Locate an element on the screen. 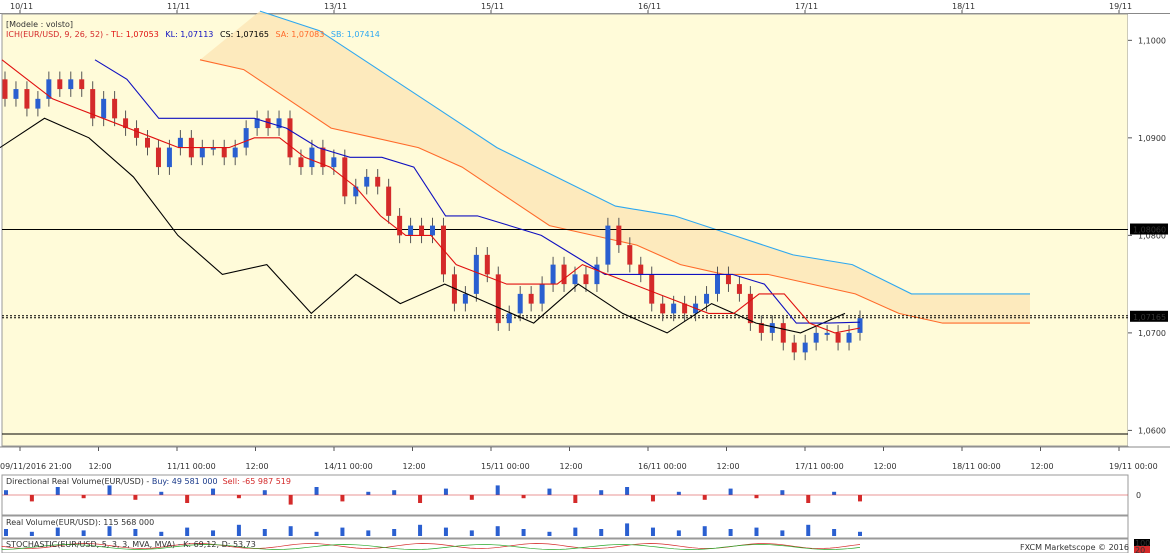  drv-zero-label: 0 is located at coordinates (1138, 495).